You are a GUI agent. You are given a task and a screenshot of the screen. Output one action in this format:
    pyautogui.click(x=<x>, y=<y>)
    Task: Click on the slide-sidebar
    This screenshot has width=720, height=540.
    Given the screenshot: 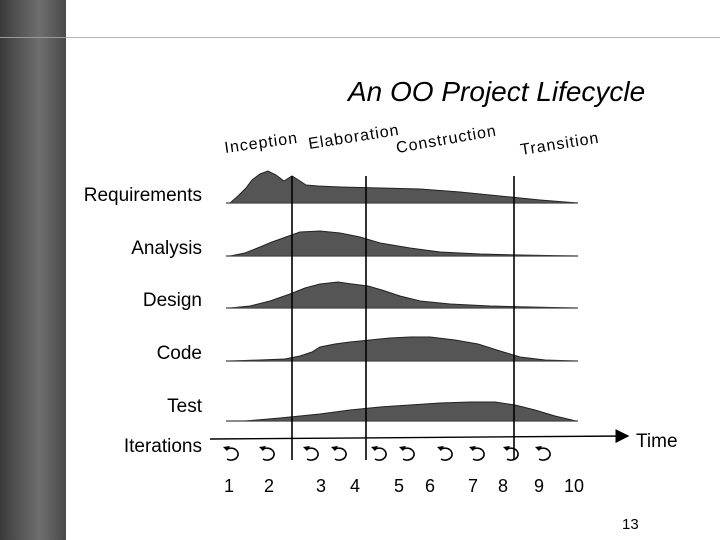 What is the action you would take?
    pyautogui.click(x=33, y=270)
    